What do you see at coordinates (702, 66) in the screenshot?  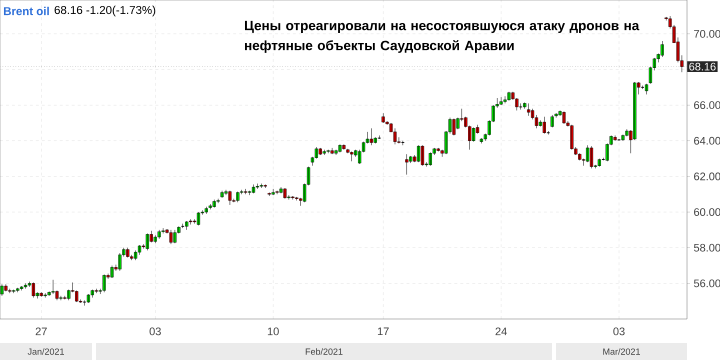 I see `ref-line-label: 68.16` at bounding box center [702, 66].